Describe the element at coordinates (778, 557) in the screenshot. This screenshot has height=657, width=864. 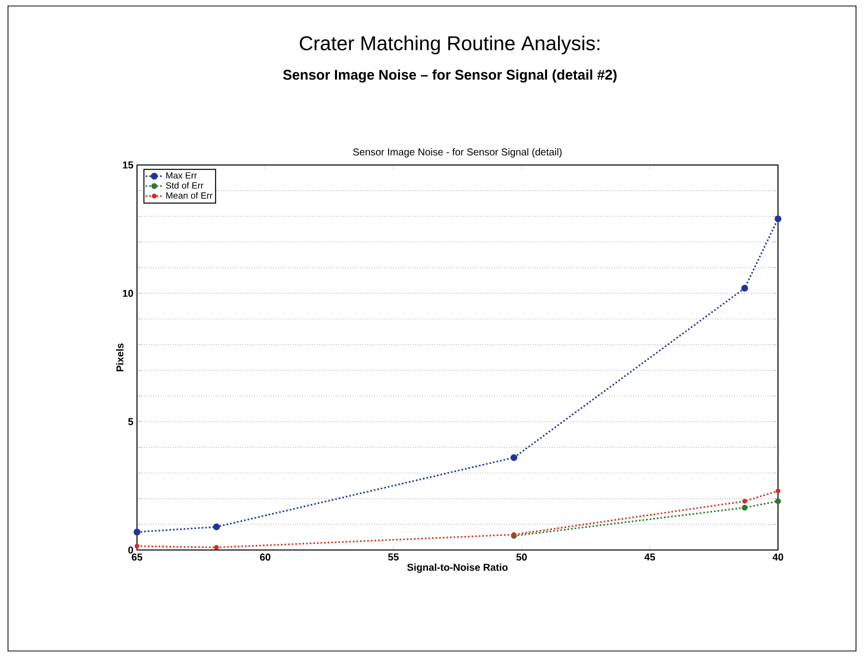
I see `x-tick-label: 40` at that location.